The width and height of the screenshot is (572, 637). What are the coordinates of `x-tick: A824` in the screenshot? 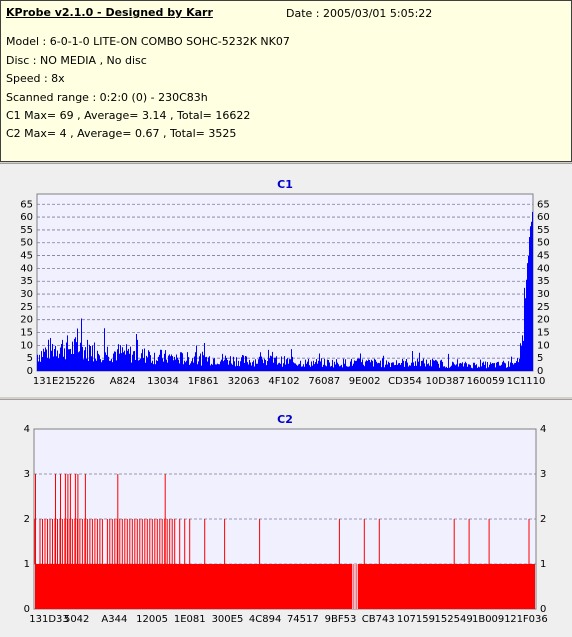 It's located at (123, 381).